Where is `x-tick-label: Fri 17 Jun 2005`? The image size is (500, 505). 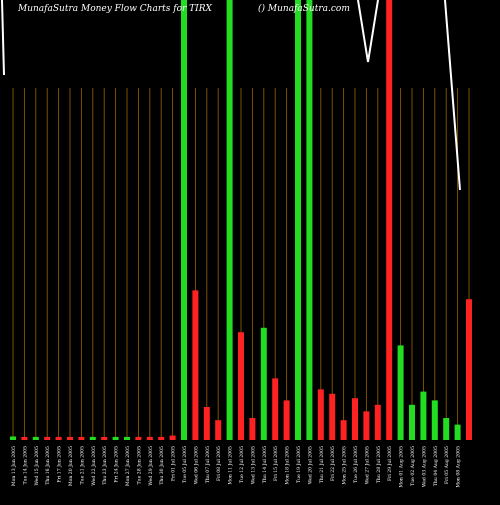
x-tick-label: Fri 17 Jun 2005 is located at coordinates (60, 464).